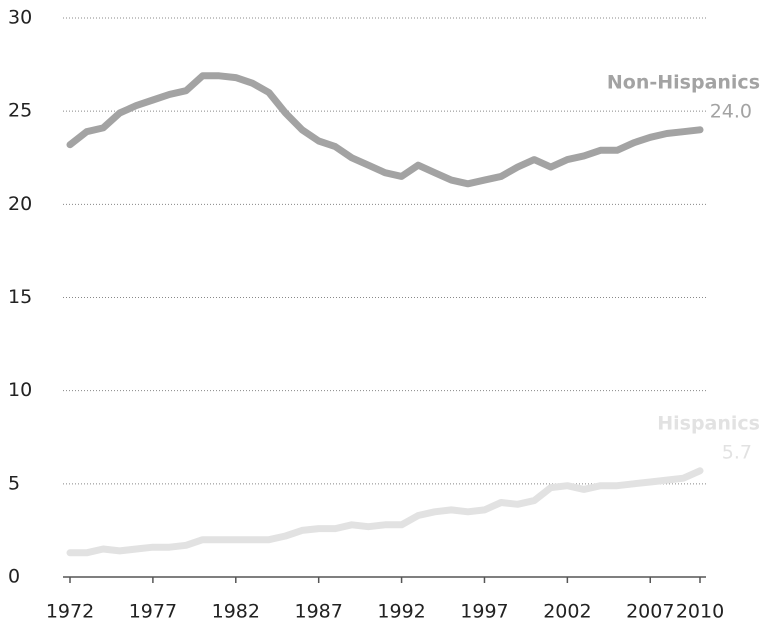 This screenshot has width=765, height=629. Describe the element at coordinates (683, 82) in the screenshot. I see `series-label: Non-Hispanics` at that location.